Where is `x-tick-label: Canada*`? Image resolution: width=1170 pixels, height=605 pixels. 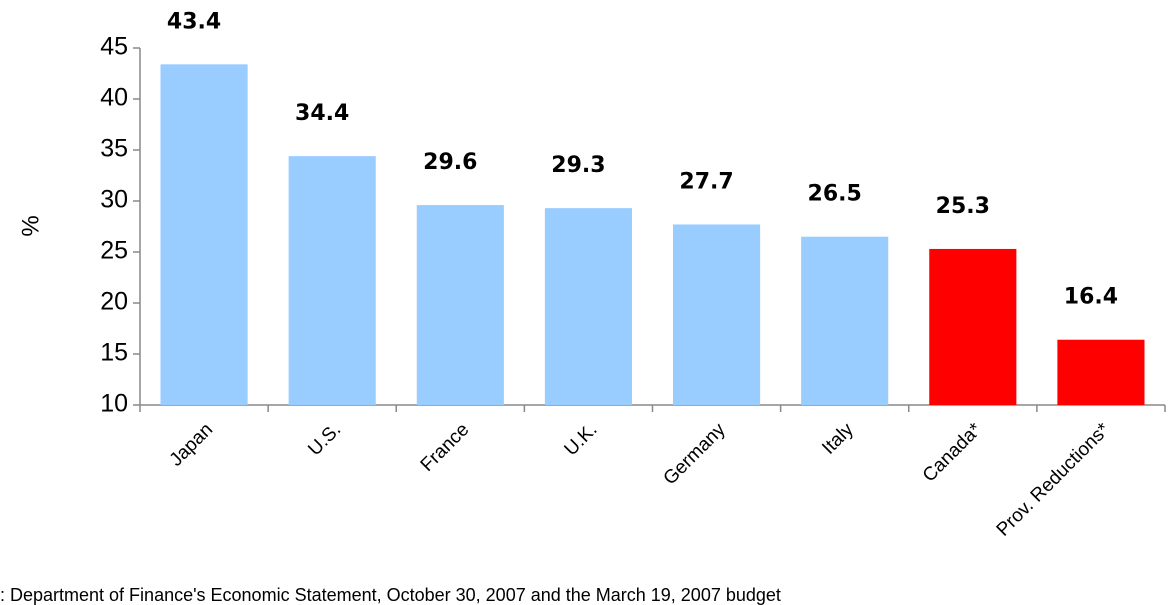 x-tick-label: Canada* is located at coordinates (953, 453).